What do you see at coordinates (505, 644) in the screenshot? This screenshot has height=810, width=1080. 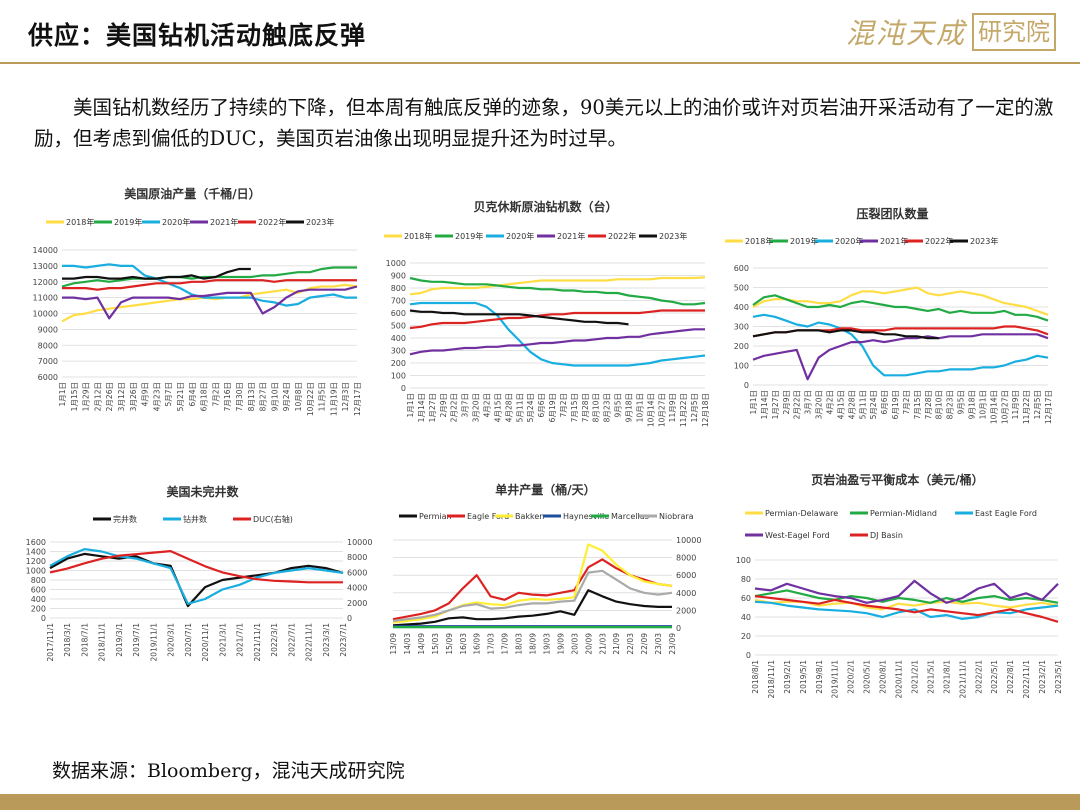 I see `x-tick-label: 17/09` at bounding box center [505, 644].